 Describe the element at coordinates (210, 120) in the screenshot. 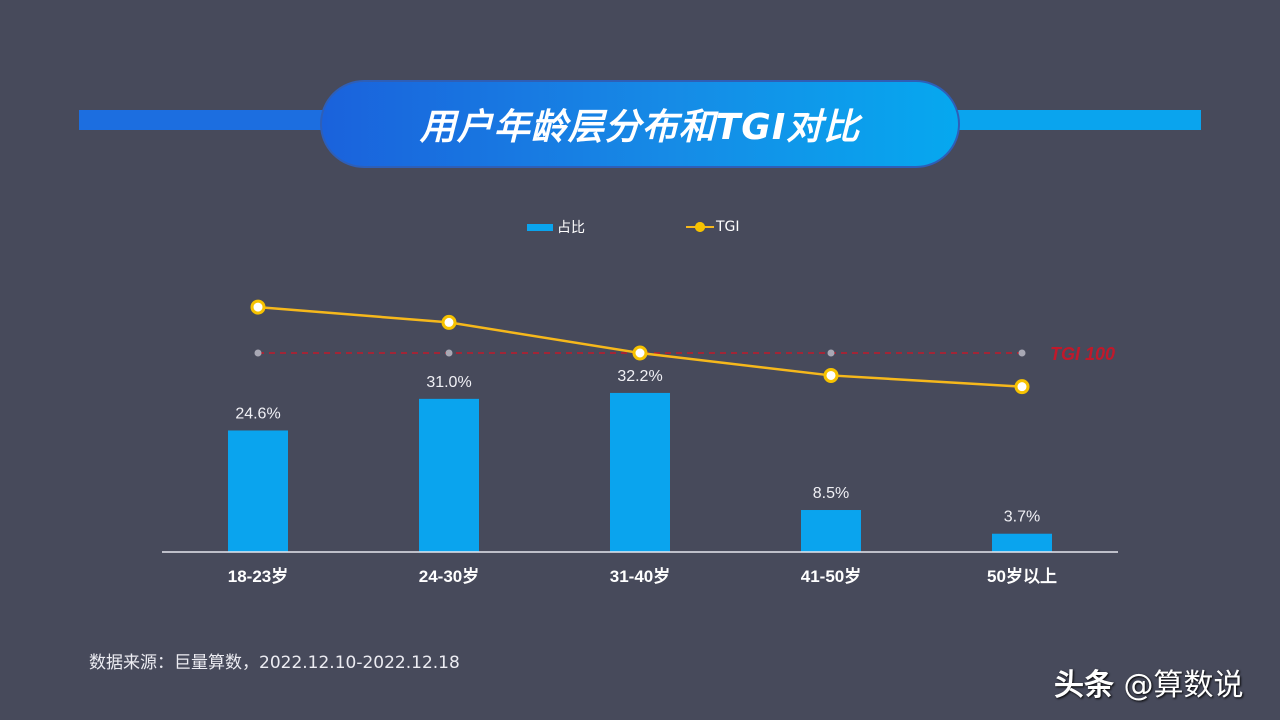

I see `title-decor-bar-left` at that location.